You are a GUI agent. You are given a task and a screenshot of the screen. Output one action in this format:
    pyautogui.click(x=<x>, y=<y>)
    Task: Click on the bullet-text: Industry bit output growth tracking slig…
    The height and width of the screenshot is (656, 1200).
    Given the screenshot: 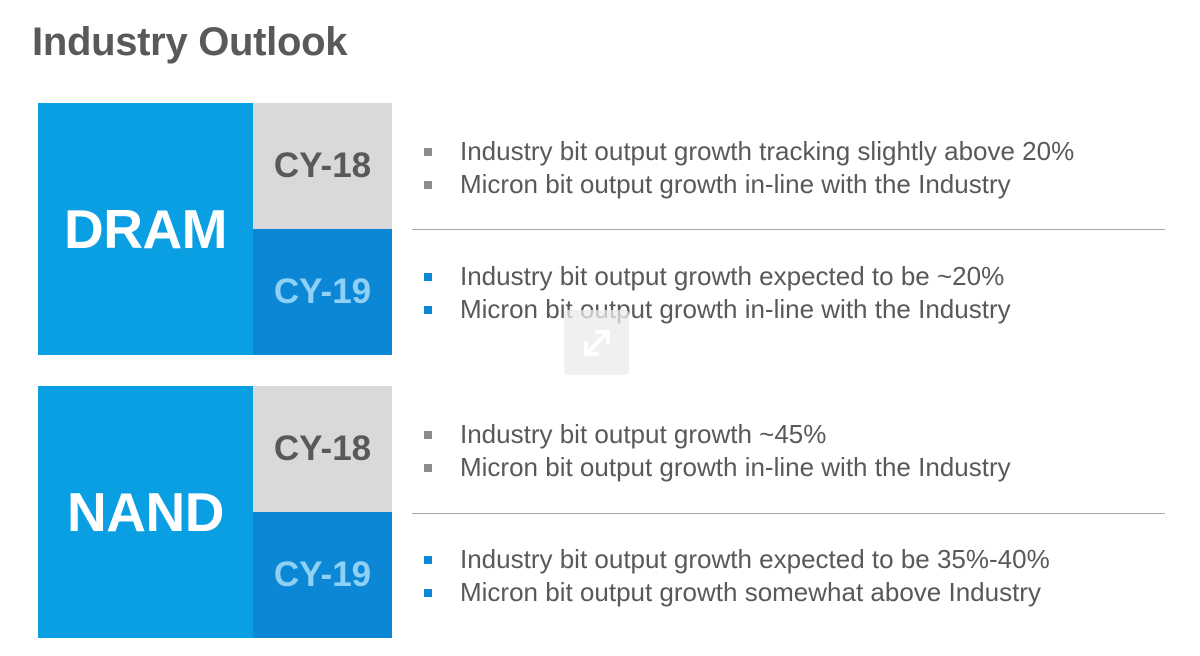 What is the action you would take?
    pyautogui.click(x=767, y=151)
    